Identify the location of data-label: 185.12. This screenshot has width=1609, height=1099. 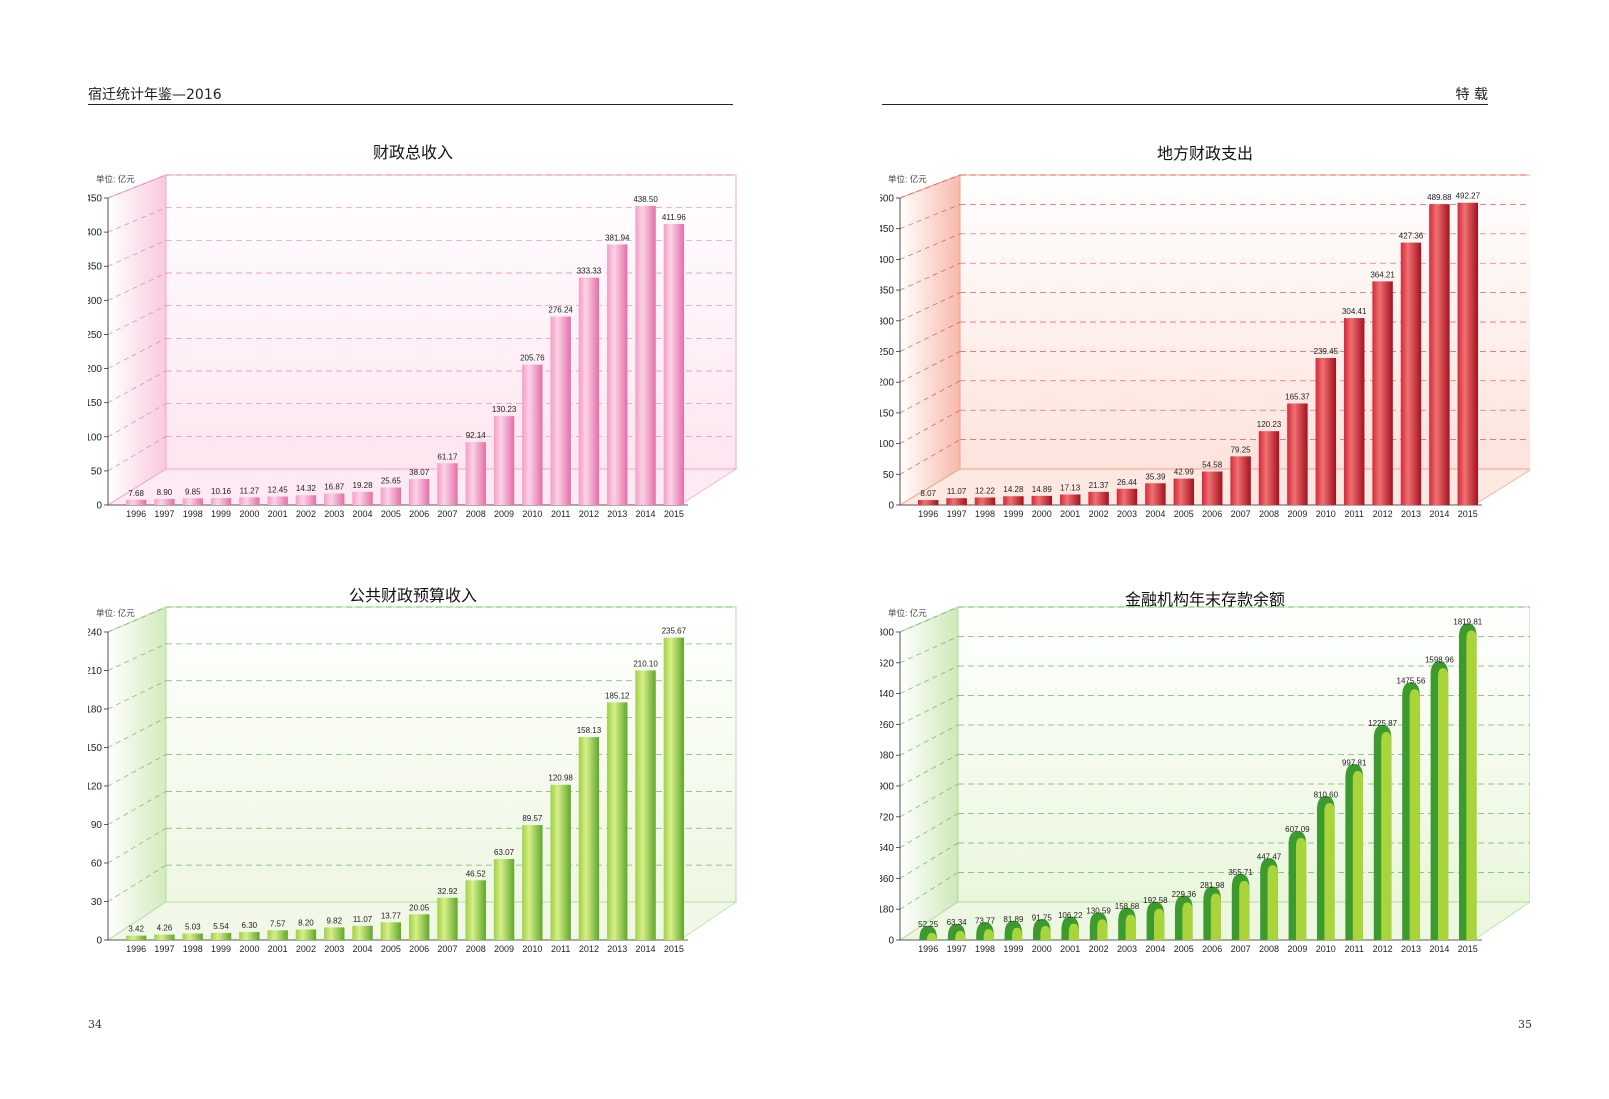
(617, 695).